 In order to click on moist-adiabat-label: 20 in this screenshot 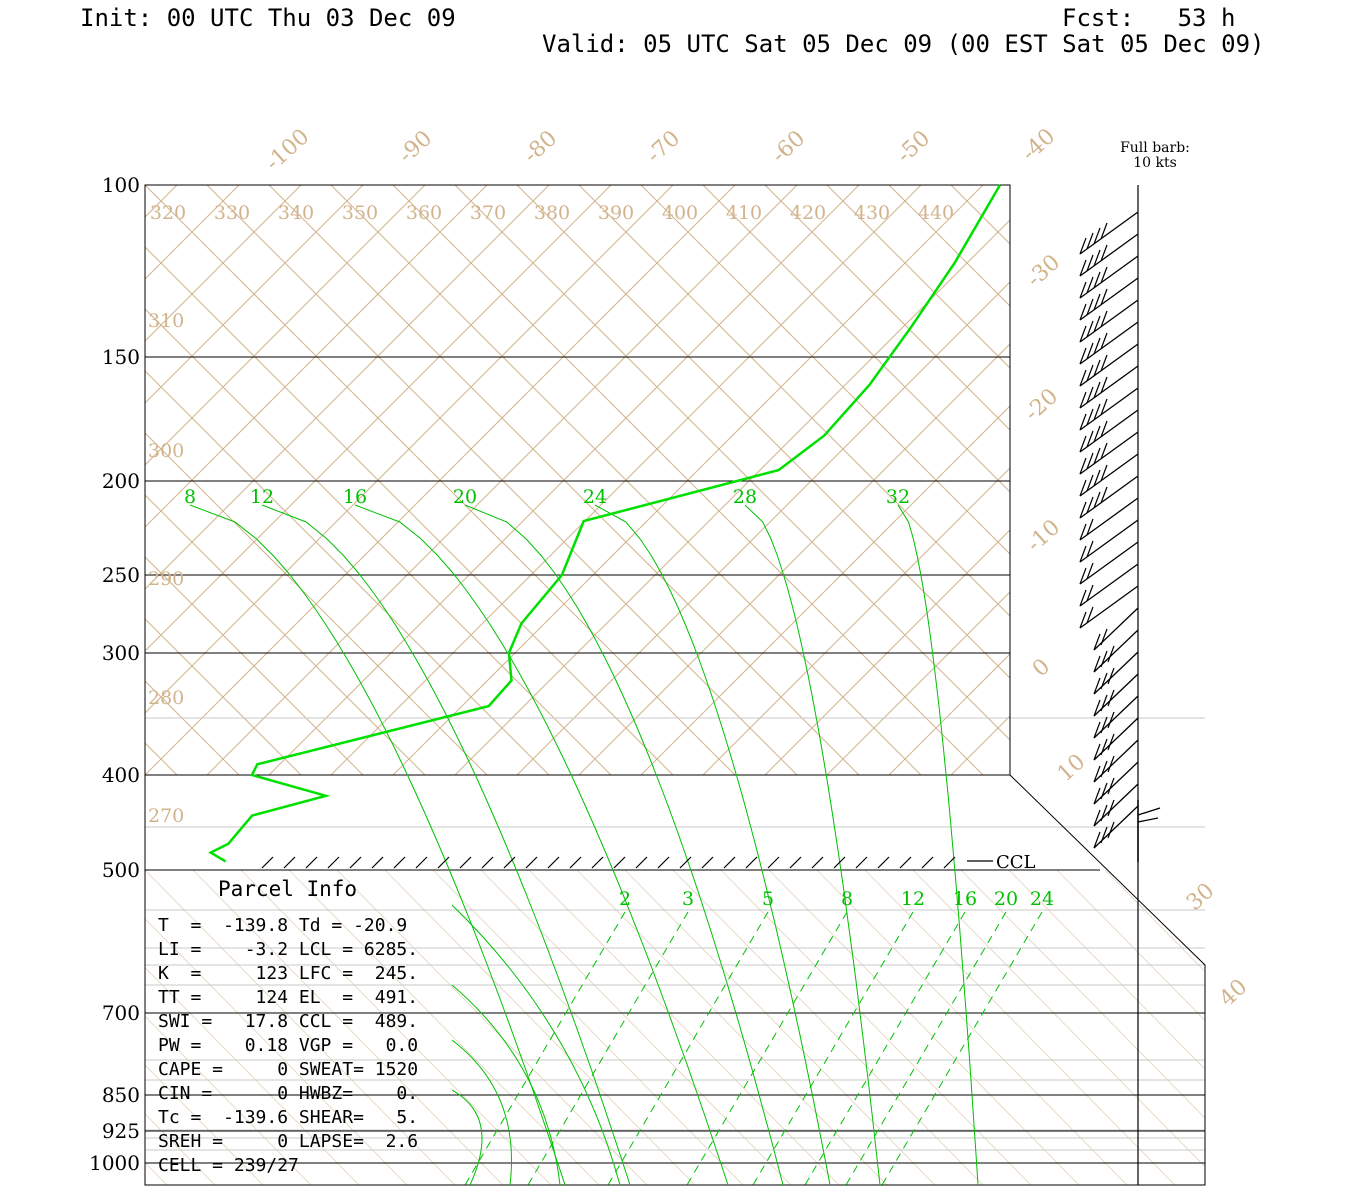, I will do `click(465, 497)`.